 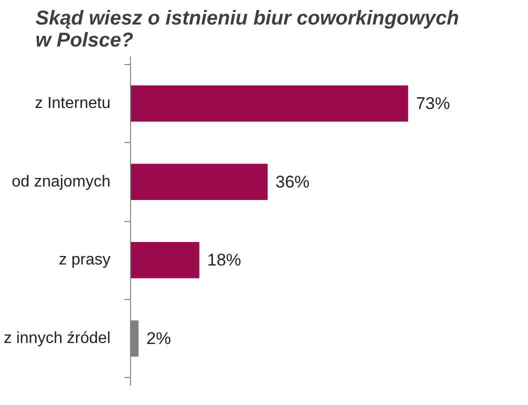 I want to click on data-label: 36%, so click(x=292, y=182).